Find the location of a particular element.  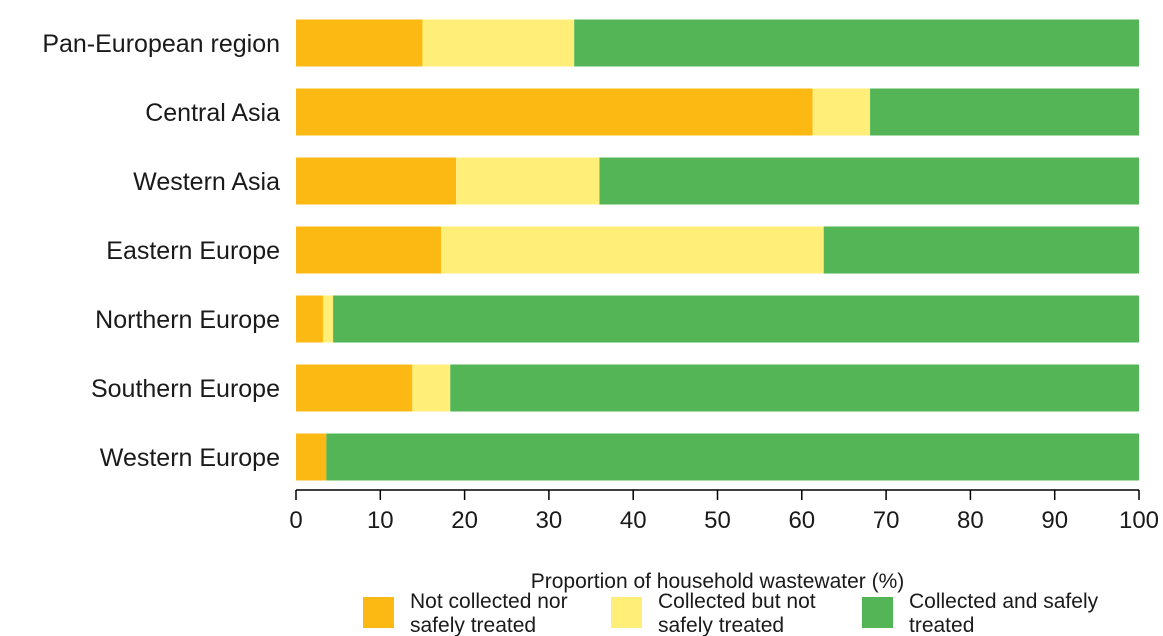

x-axis-label: Proportion of household wastewater (%) is located at coordinates (718, 581).